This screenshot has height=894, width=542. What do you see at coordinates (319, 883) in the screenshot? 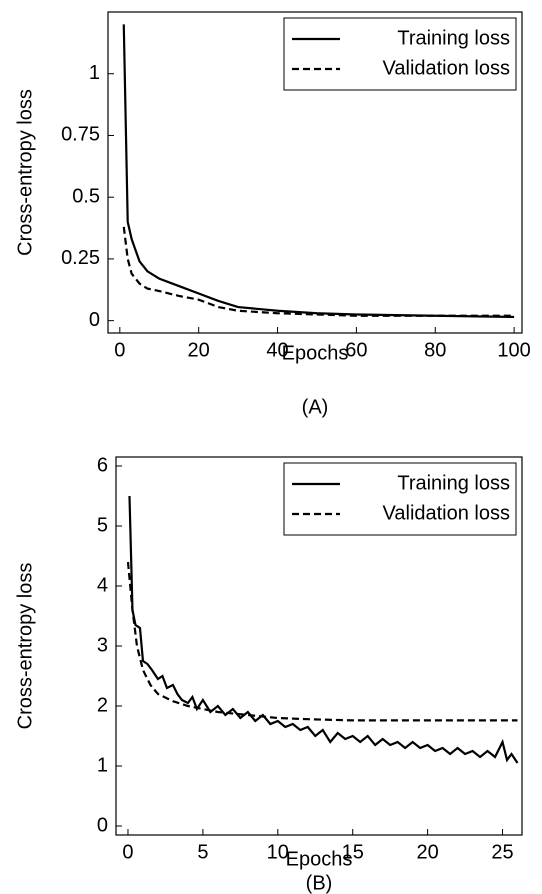
I see `caption: (B)` at bounding box center [319, 883].